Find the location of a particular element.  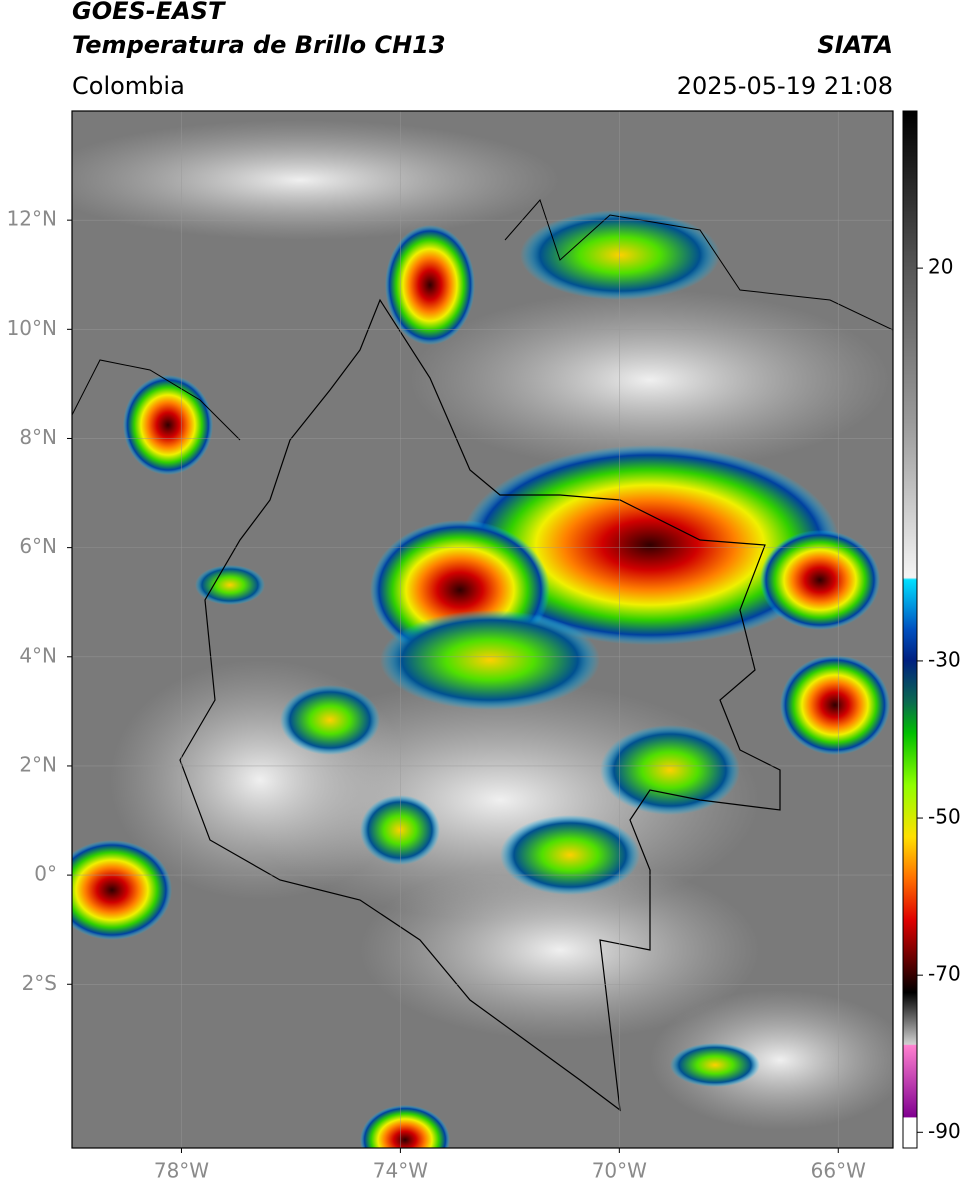

colorbar-label: -30 is located at coordinates (944, 659).